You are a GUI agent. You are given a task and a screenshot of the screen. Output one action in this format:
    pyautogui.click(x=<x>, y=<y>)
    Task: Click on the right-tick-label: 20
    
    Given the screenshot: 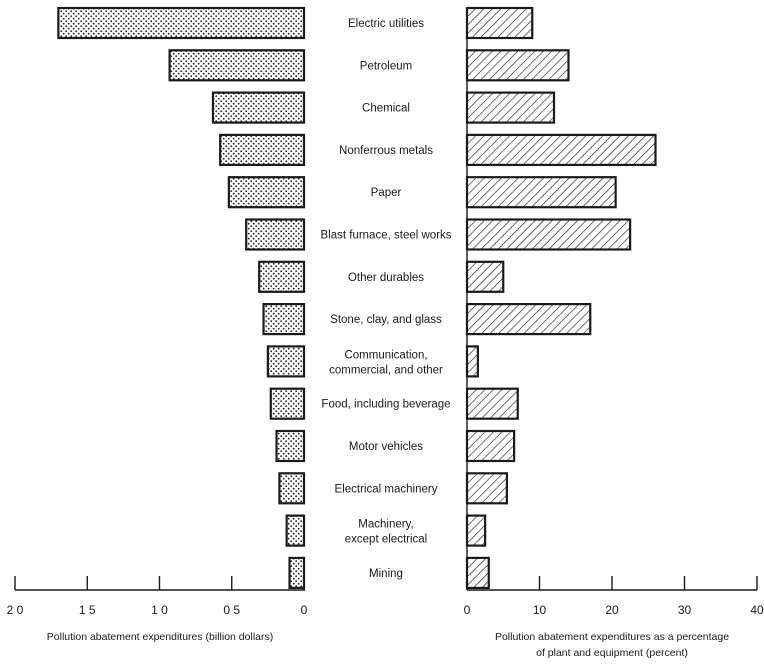 What is the action you would take?
    pyautogui.click(x=612, y=610)
    